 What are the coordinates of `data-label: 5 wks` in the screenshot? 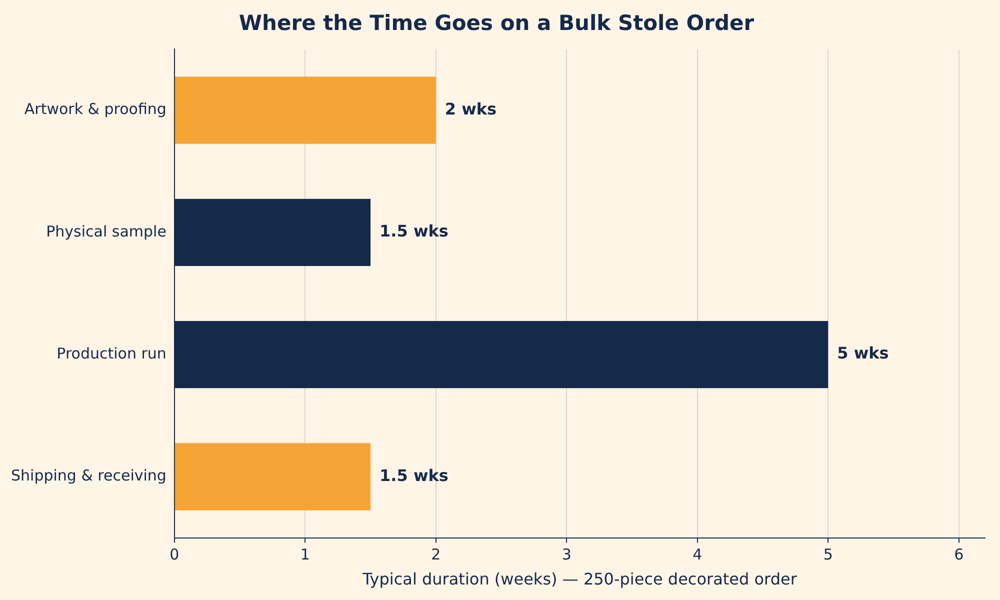 It's located at (863, 353).